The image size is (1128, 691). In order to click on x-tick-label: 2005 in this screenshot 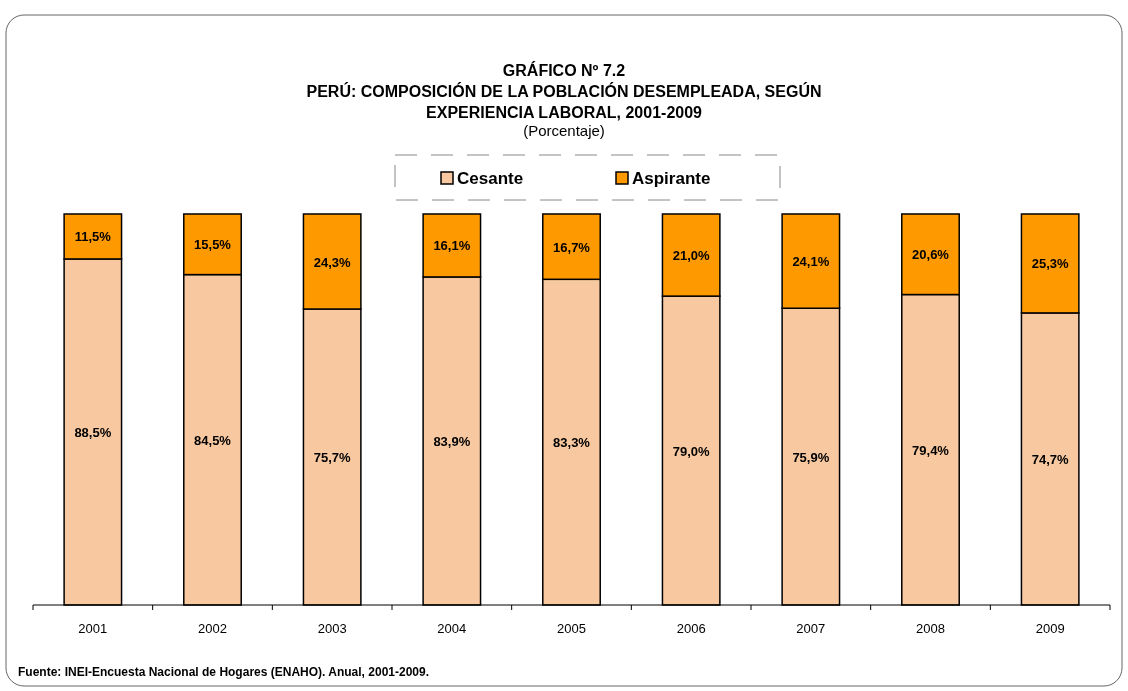, I will do `click(571, 628)`.